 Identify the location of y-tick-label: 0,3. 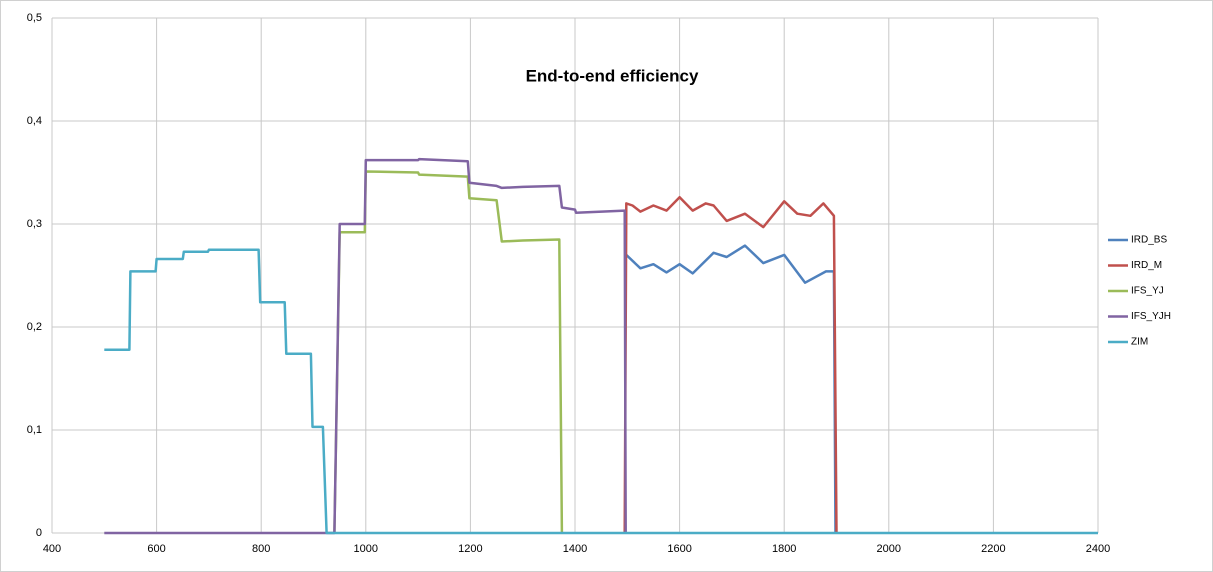
(34, 224).